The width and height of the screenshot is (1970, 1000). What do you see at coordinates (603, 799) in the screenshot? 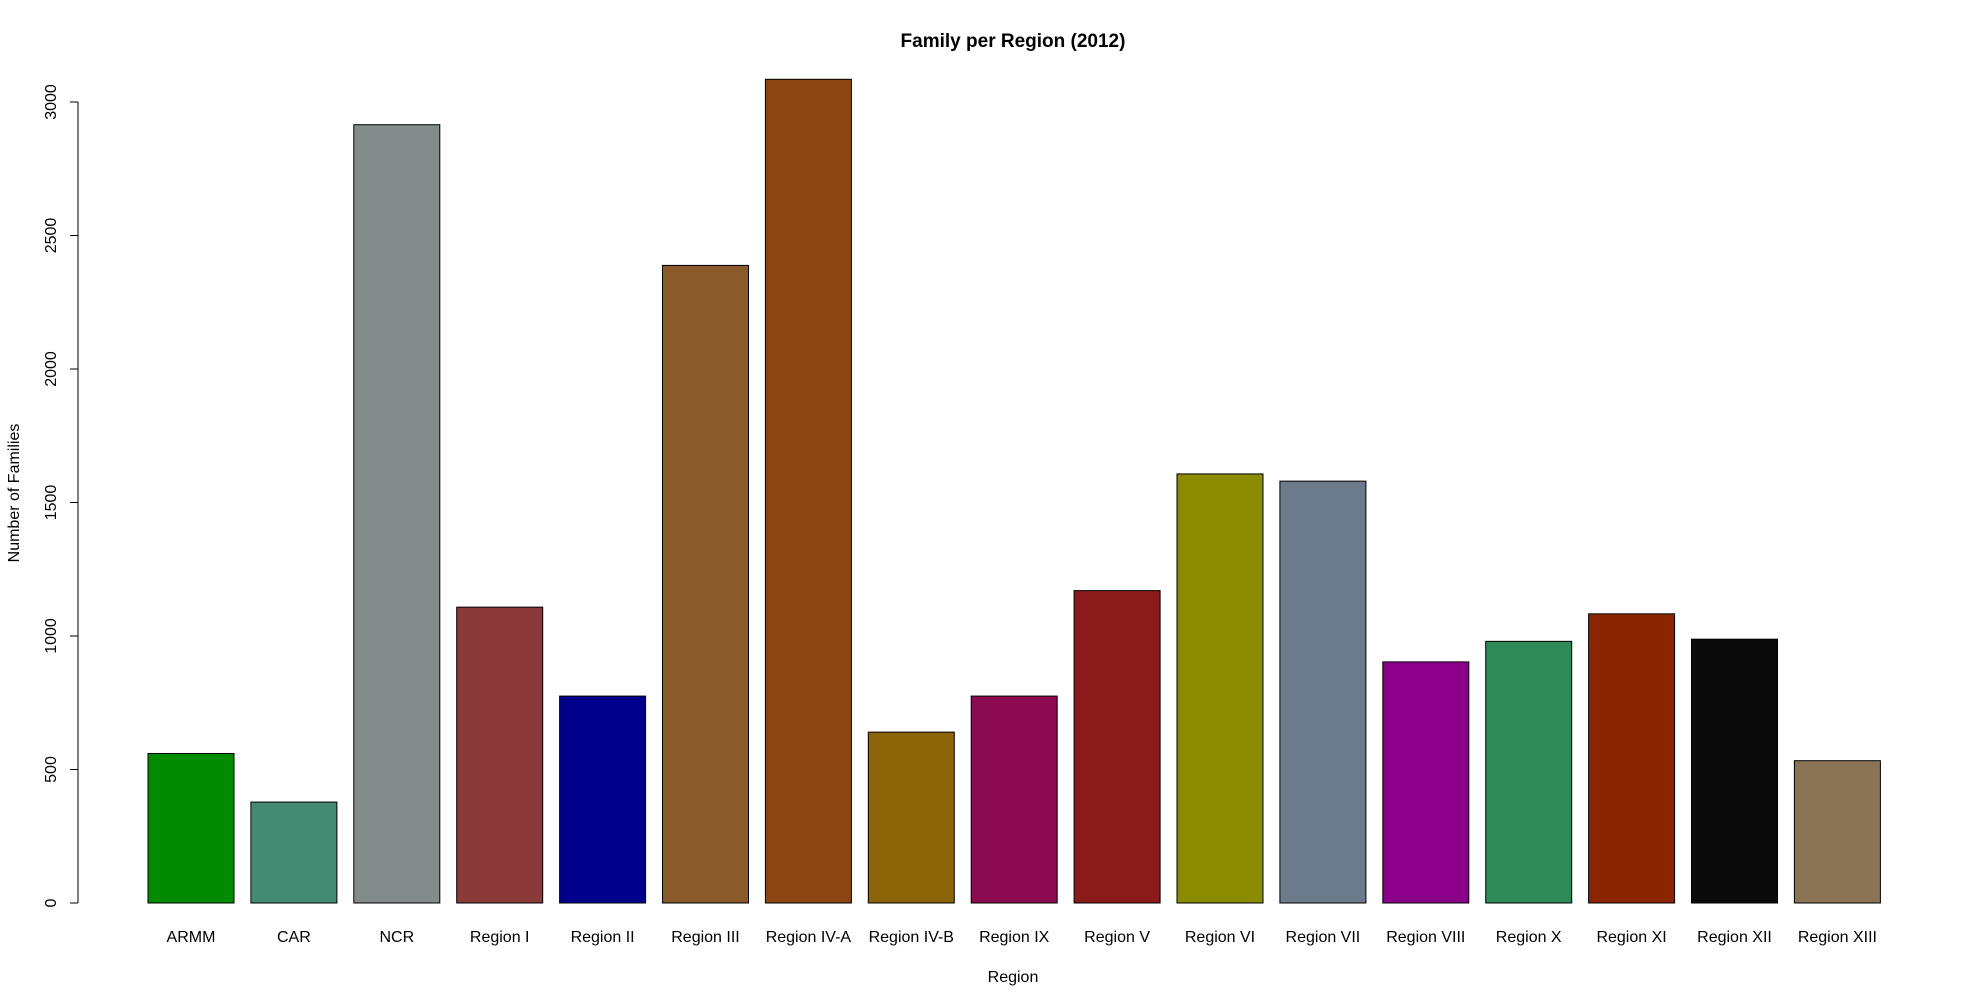
I see `bar-region-ii` at bounding box center [603, 799].